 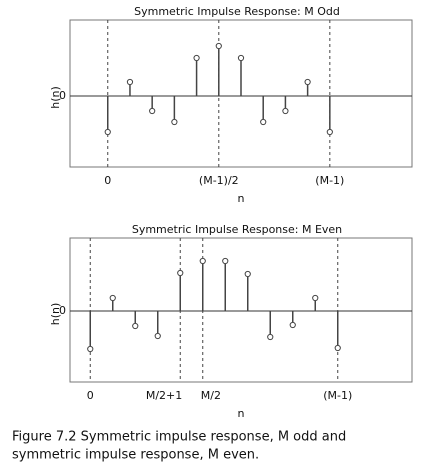 What do you see at coordinates (211, 395) in the screenshot?
I see `x-tick-label: M/2` at bounding box center [211, 395].